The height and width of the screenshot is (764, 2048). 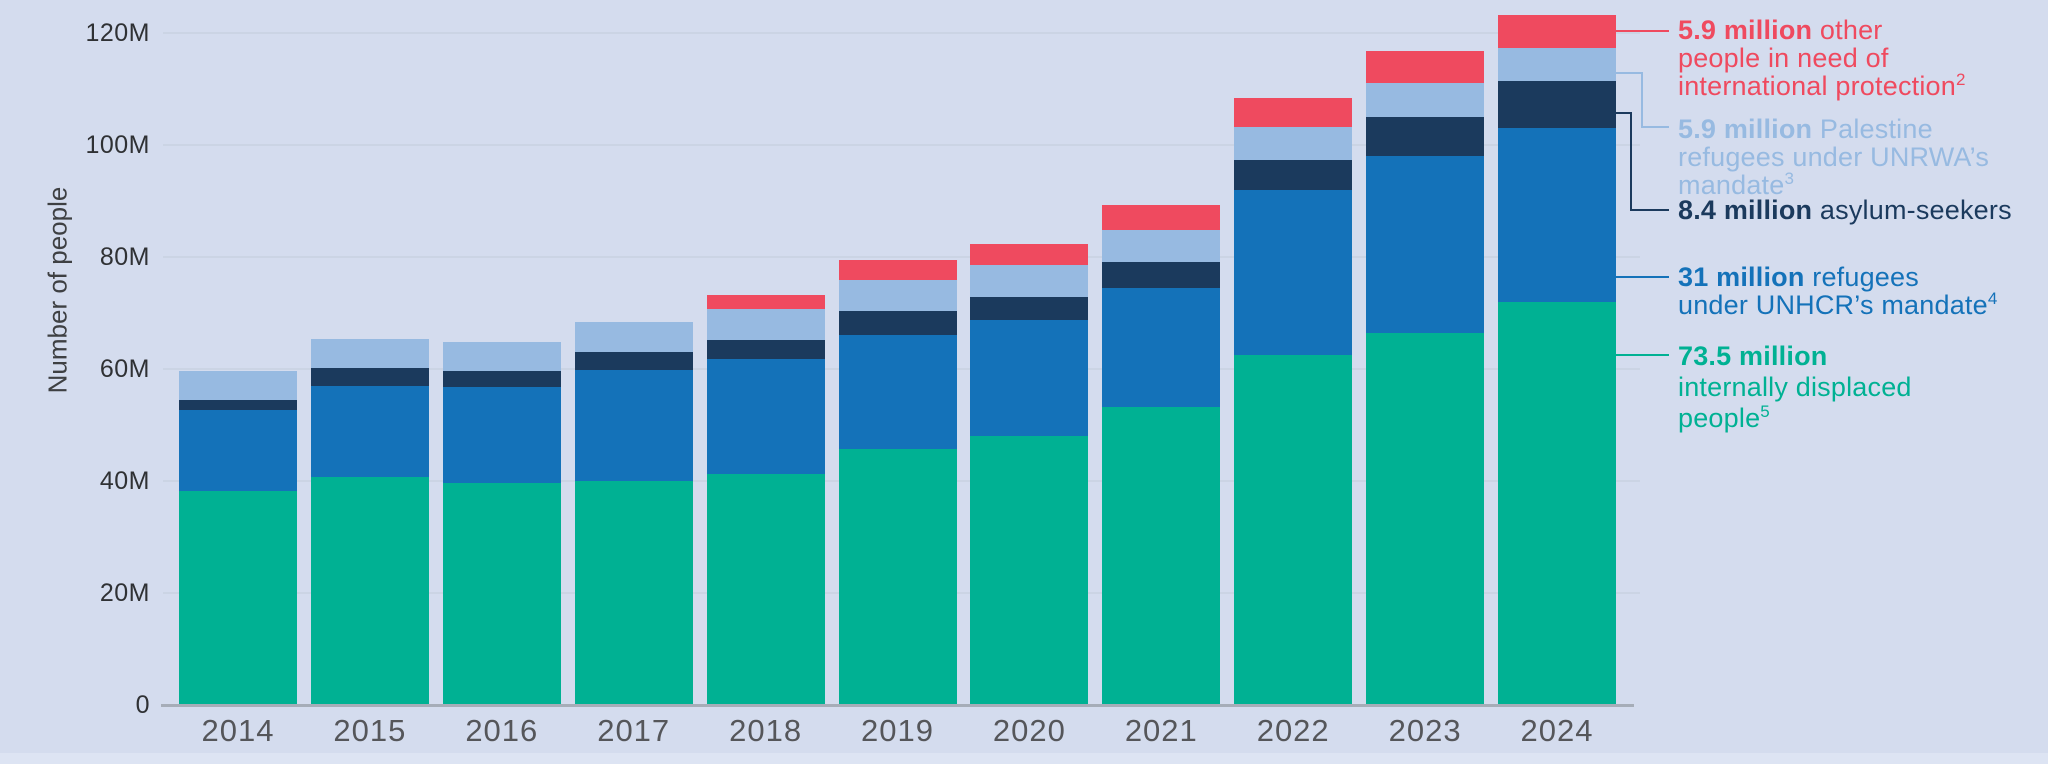 What do you see at coordinates (1817, 86) in the screenshot?
I see `legend-text-oip: international protection` at bounding box center [1817, 86].